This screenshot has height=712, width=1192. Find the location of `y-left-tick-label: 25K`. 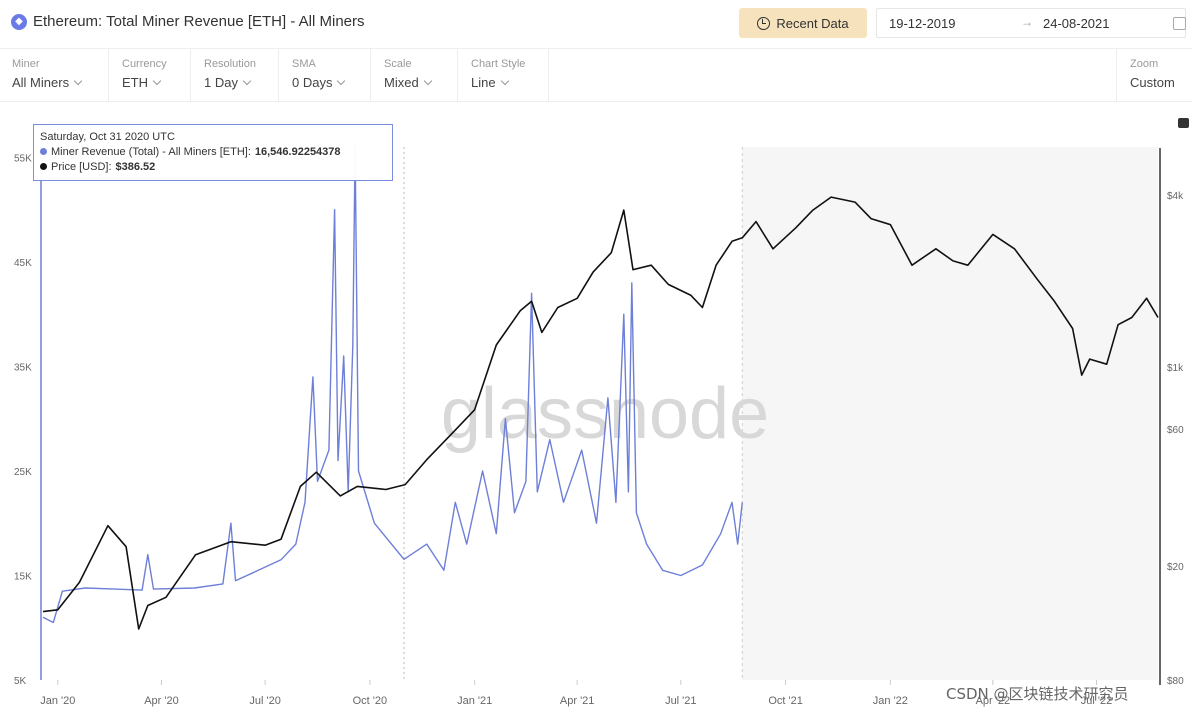

y-left-tick-label: 25K is located at coordinates (23, 472).